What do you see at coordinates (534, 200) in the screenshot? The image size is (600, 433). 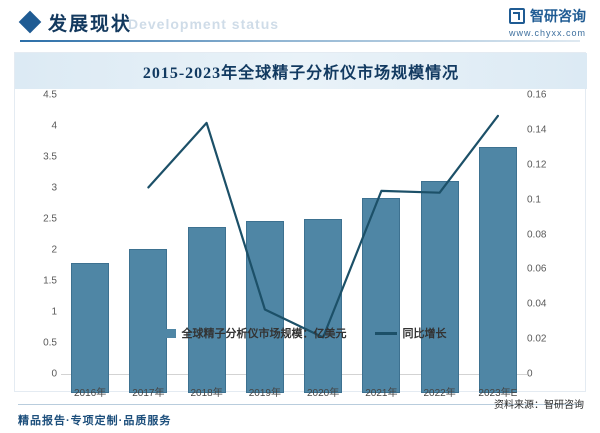 I see `y-axis-right-tick: 0.1` at bounding box center [534, 200].